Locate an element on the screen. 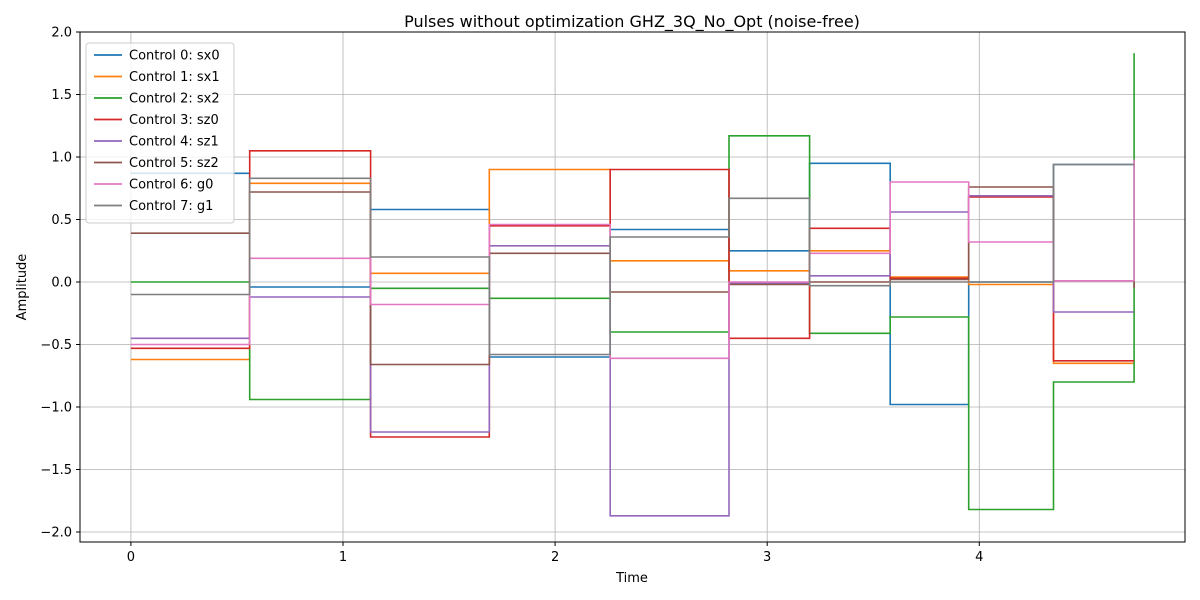 The image size is (1200, 600). y-tick-label: −0.5 is located at coordinates (56, 345).